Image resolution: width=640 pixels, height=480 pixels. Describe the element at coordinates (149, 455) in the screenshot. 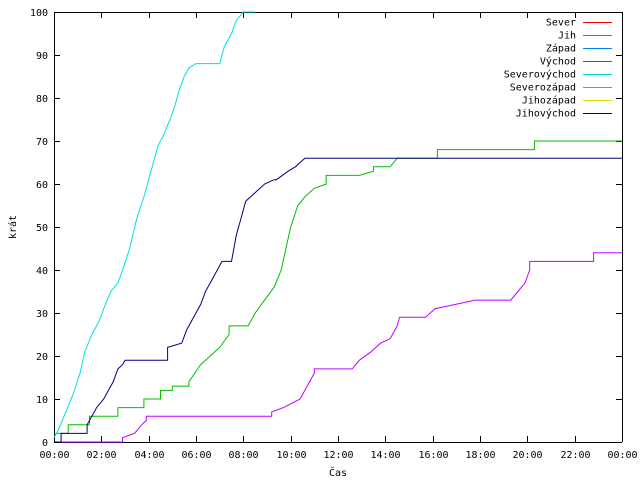

I see `x-tick-label: 04:00` at that location.